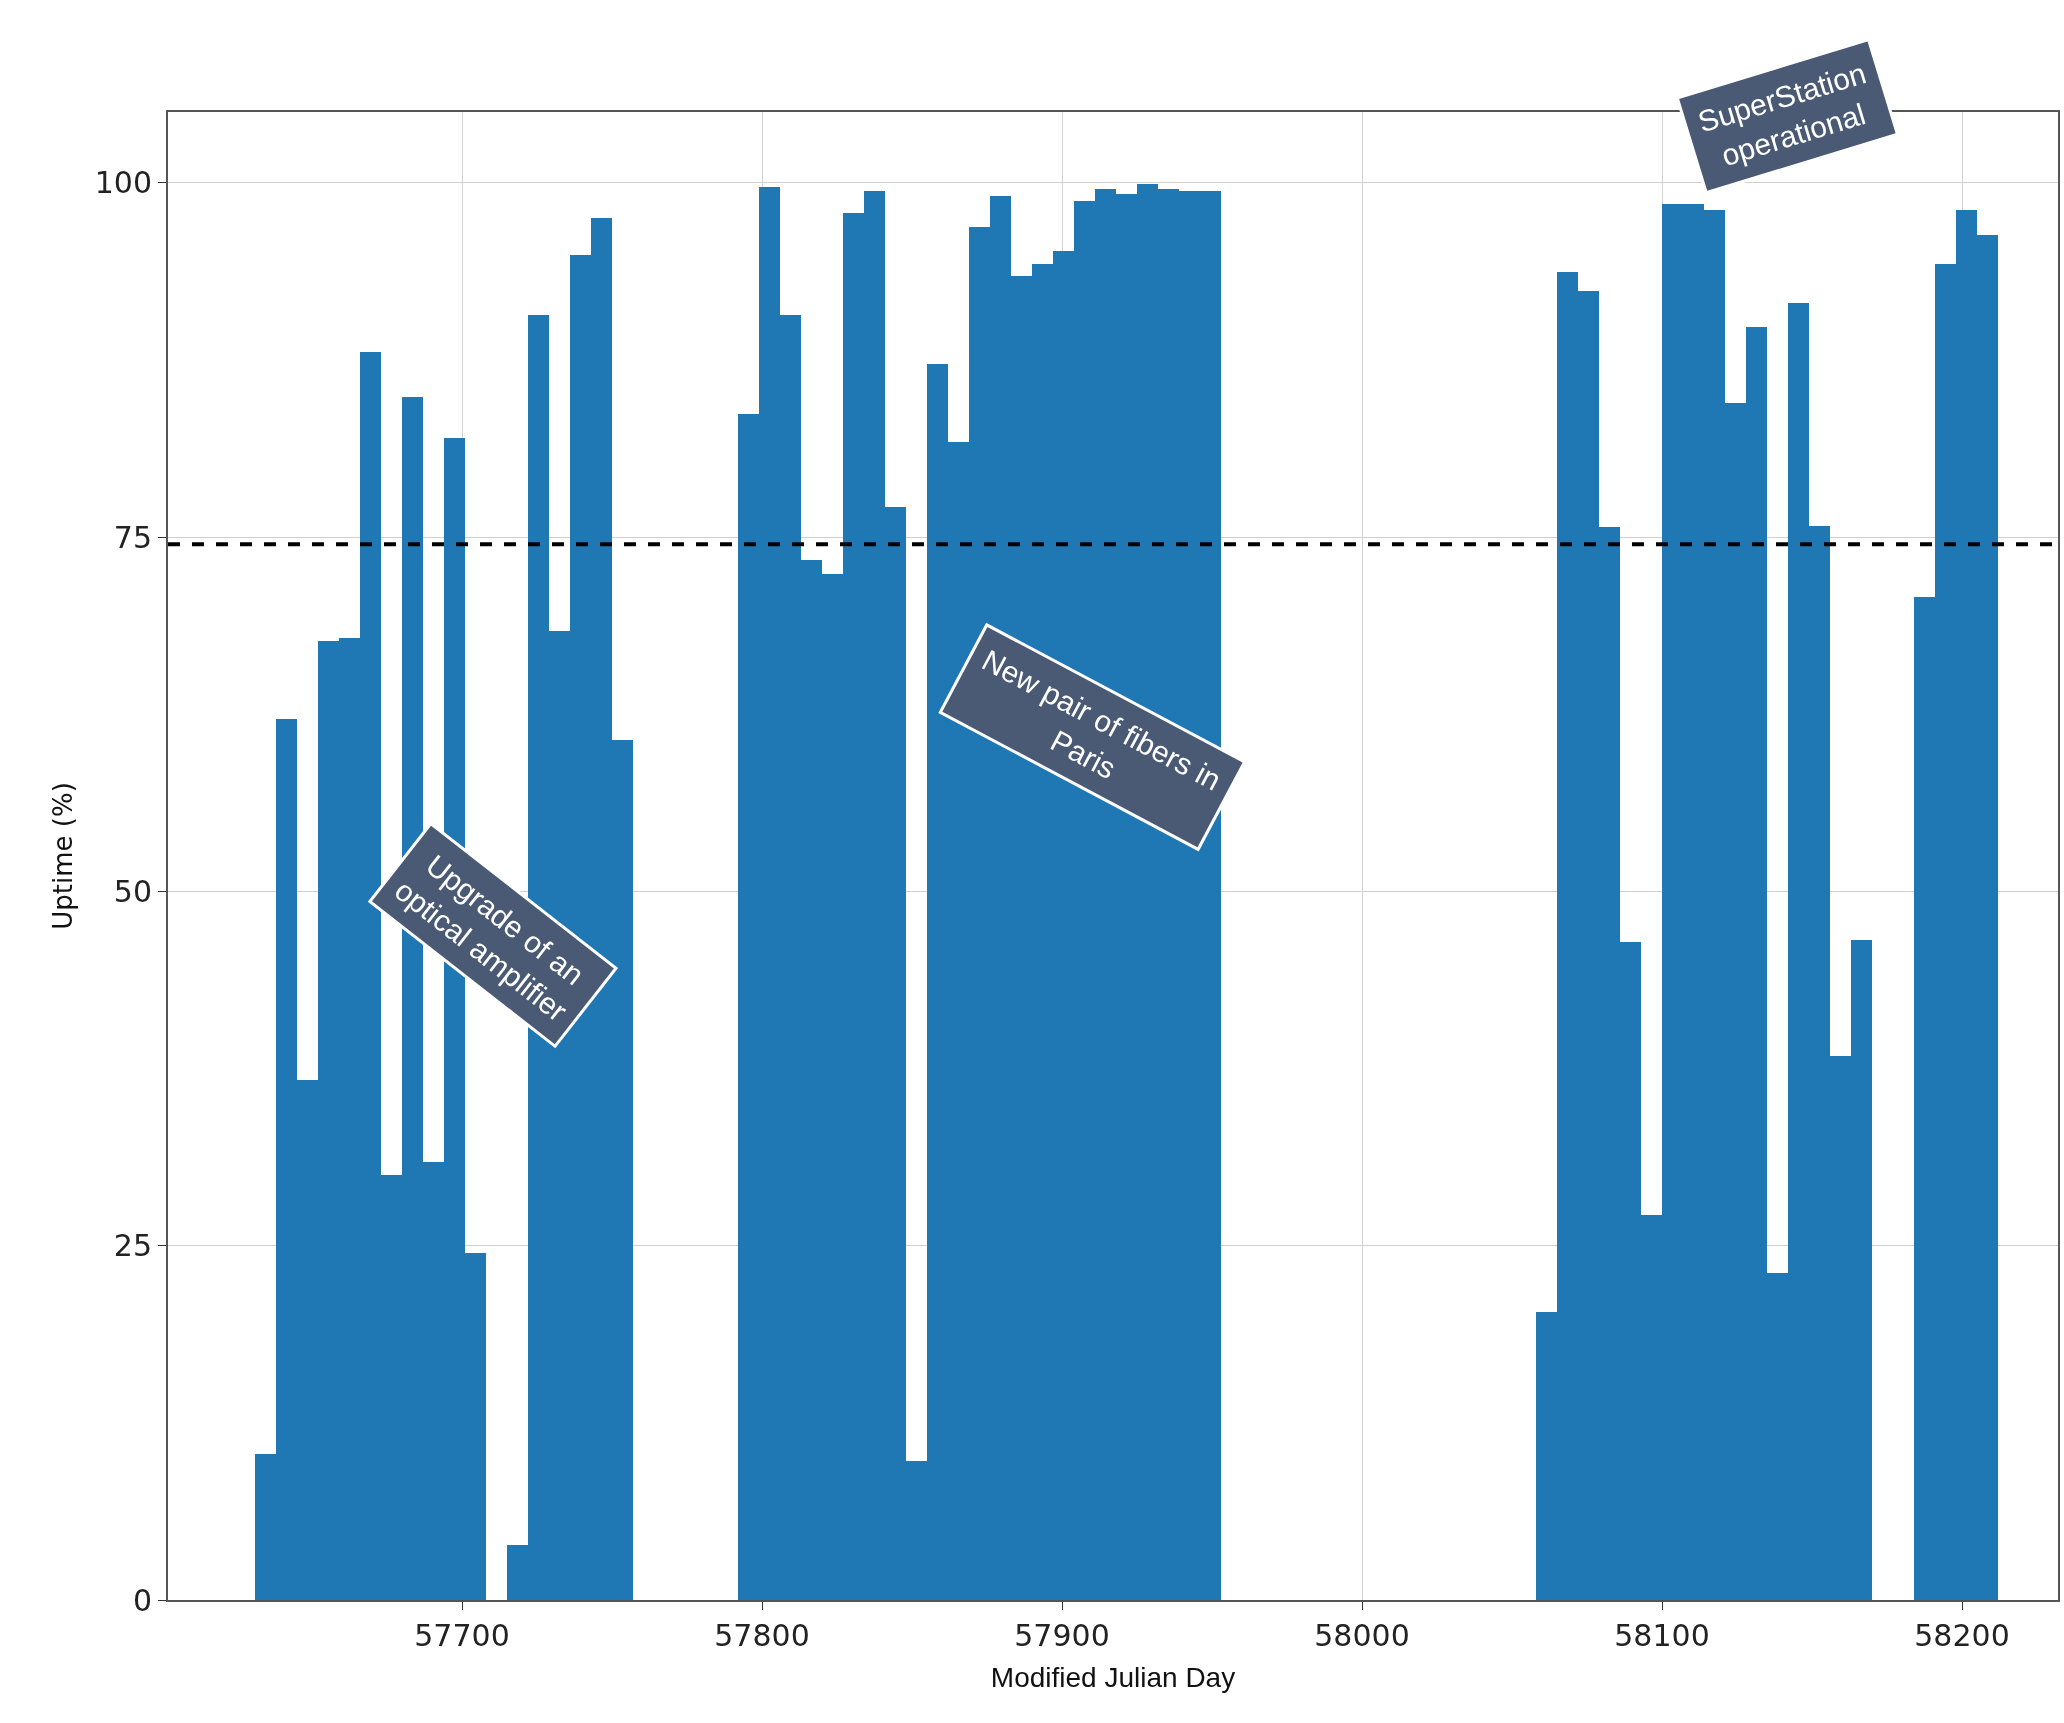  I want to click on y-axis-title: Uptime (%), so click(62, 856).